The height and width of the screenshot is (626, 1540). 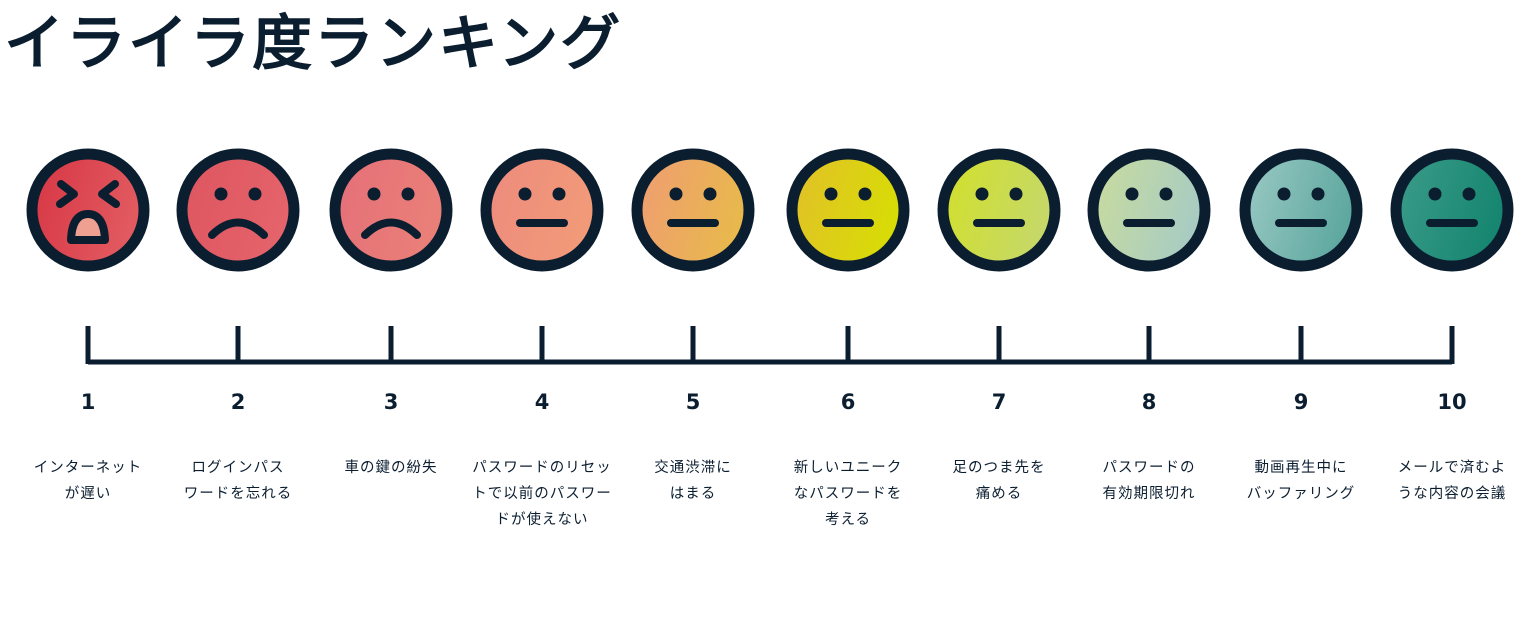 I want to click on face-icon-crying-angry, so click(x=88, y=210).